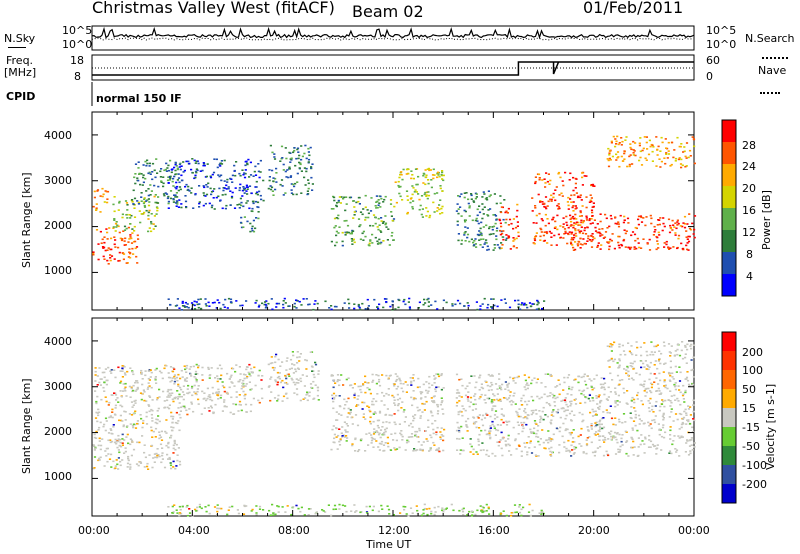  What do you see at coordinates (694, 530) in the screenshot?
I see `xtick-6: 00:00` at bounding box center [694, 530].